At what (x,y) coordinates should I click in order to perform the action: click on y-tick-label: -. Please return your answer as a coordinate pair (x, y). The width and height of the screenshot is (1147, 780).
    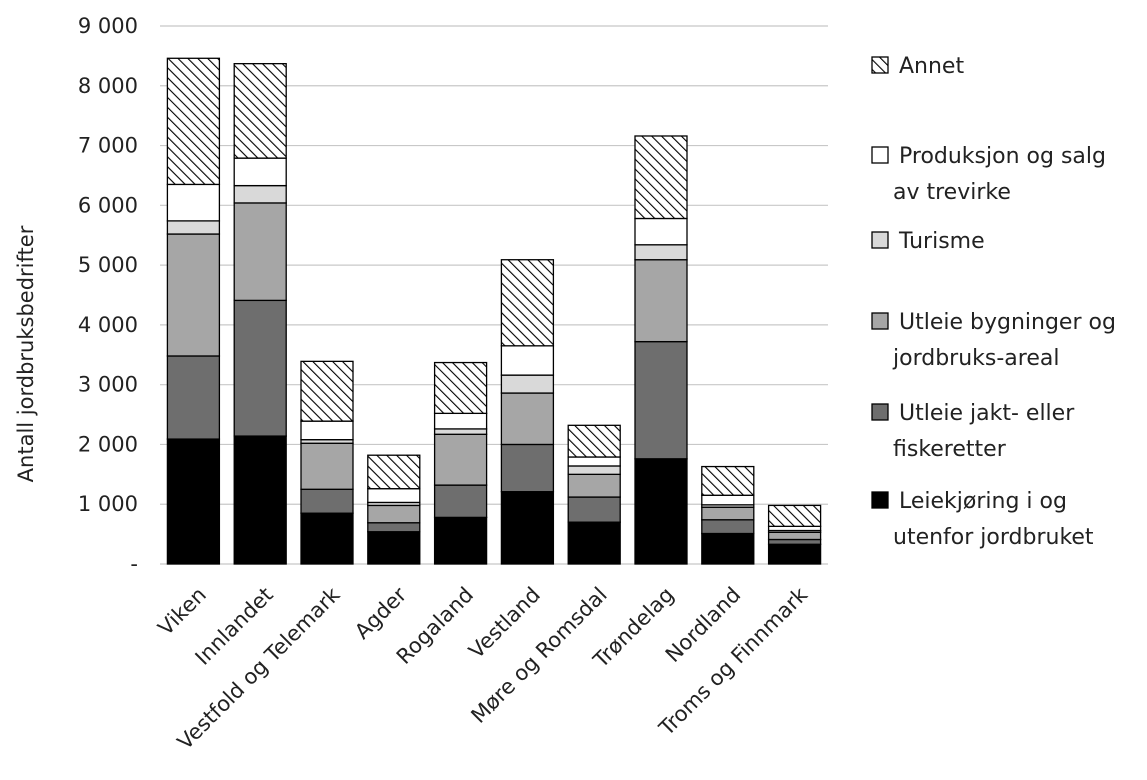
    Looking at the image, I should click on (134, 564).